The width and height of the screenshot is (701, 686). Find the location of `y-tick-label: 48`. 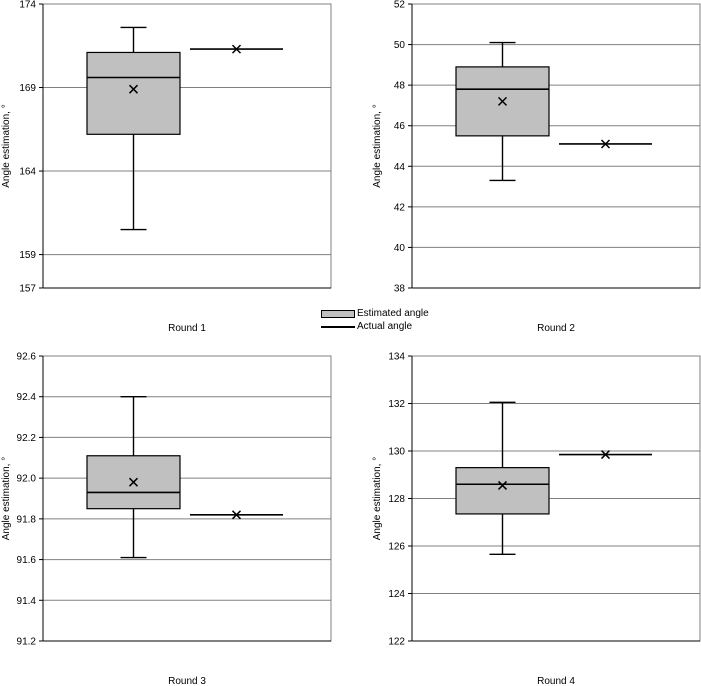

y-tick-label: 48 is located at coordinates (400, 86).